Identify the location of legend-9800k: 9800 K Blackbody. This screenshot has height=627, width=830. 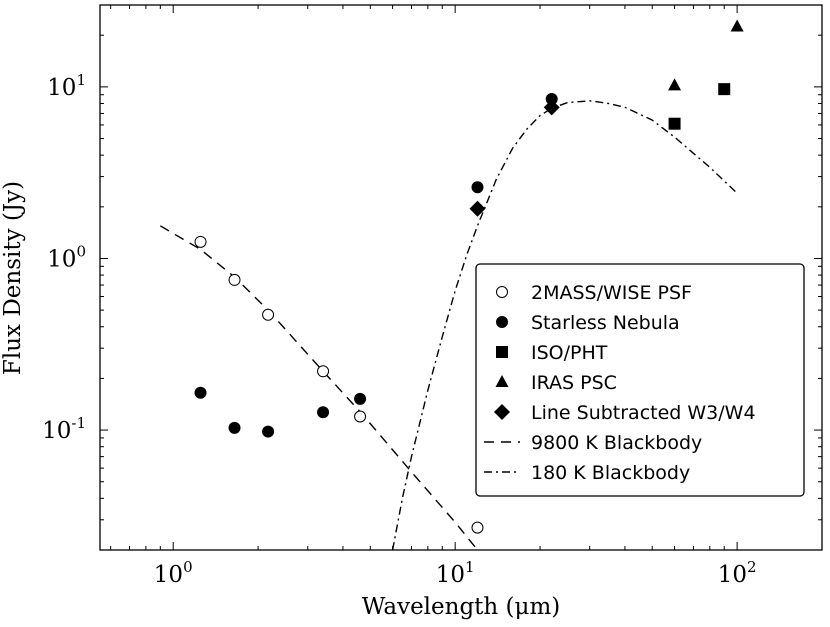
(593, 443).